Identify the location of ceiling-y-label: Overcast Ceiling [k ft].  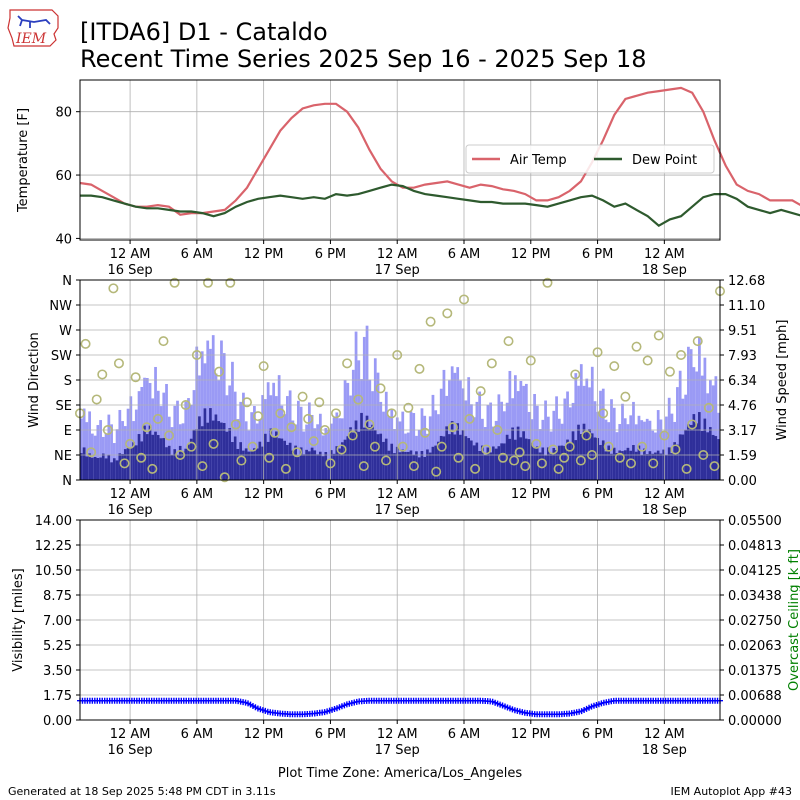
(793, 620).